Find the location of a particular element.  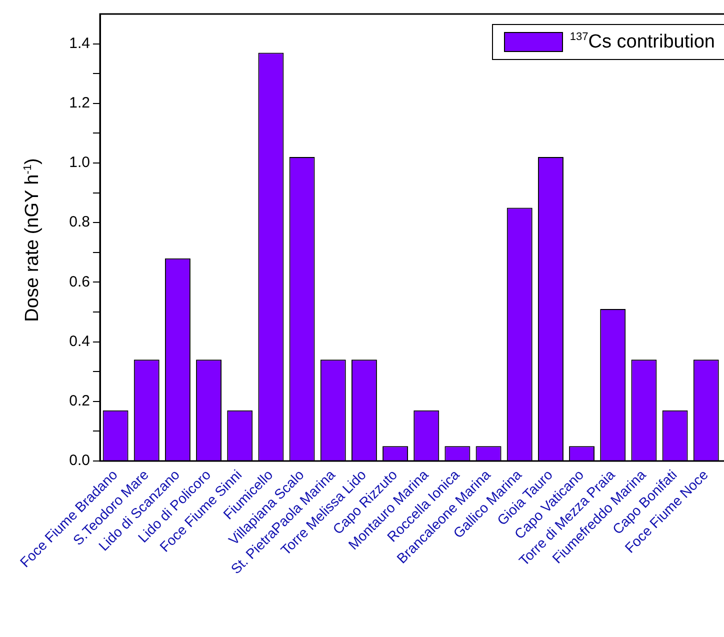

y-tick-label: 0.2 is located at coordinates (79, 401).